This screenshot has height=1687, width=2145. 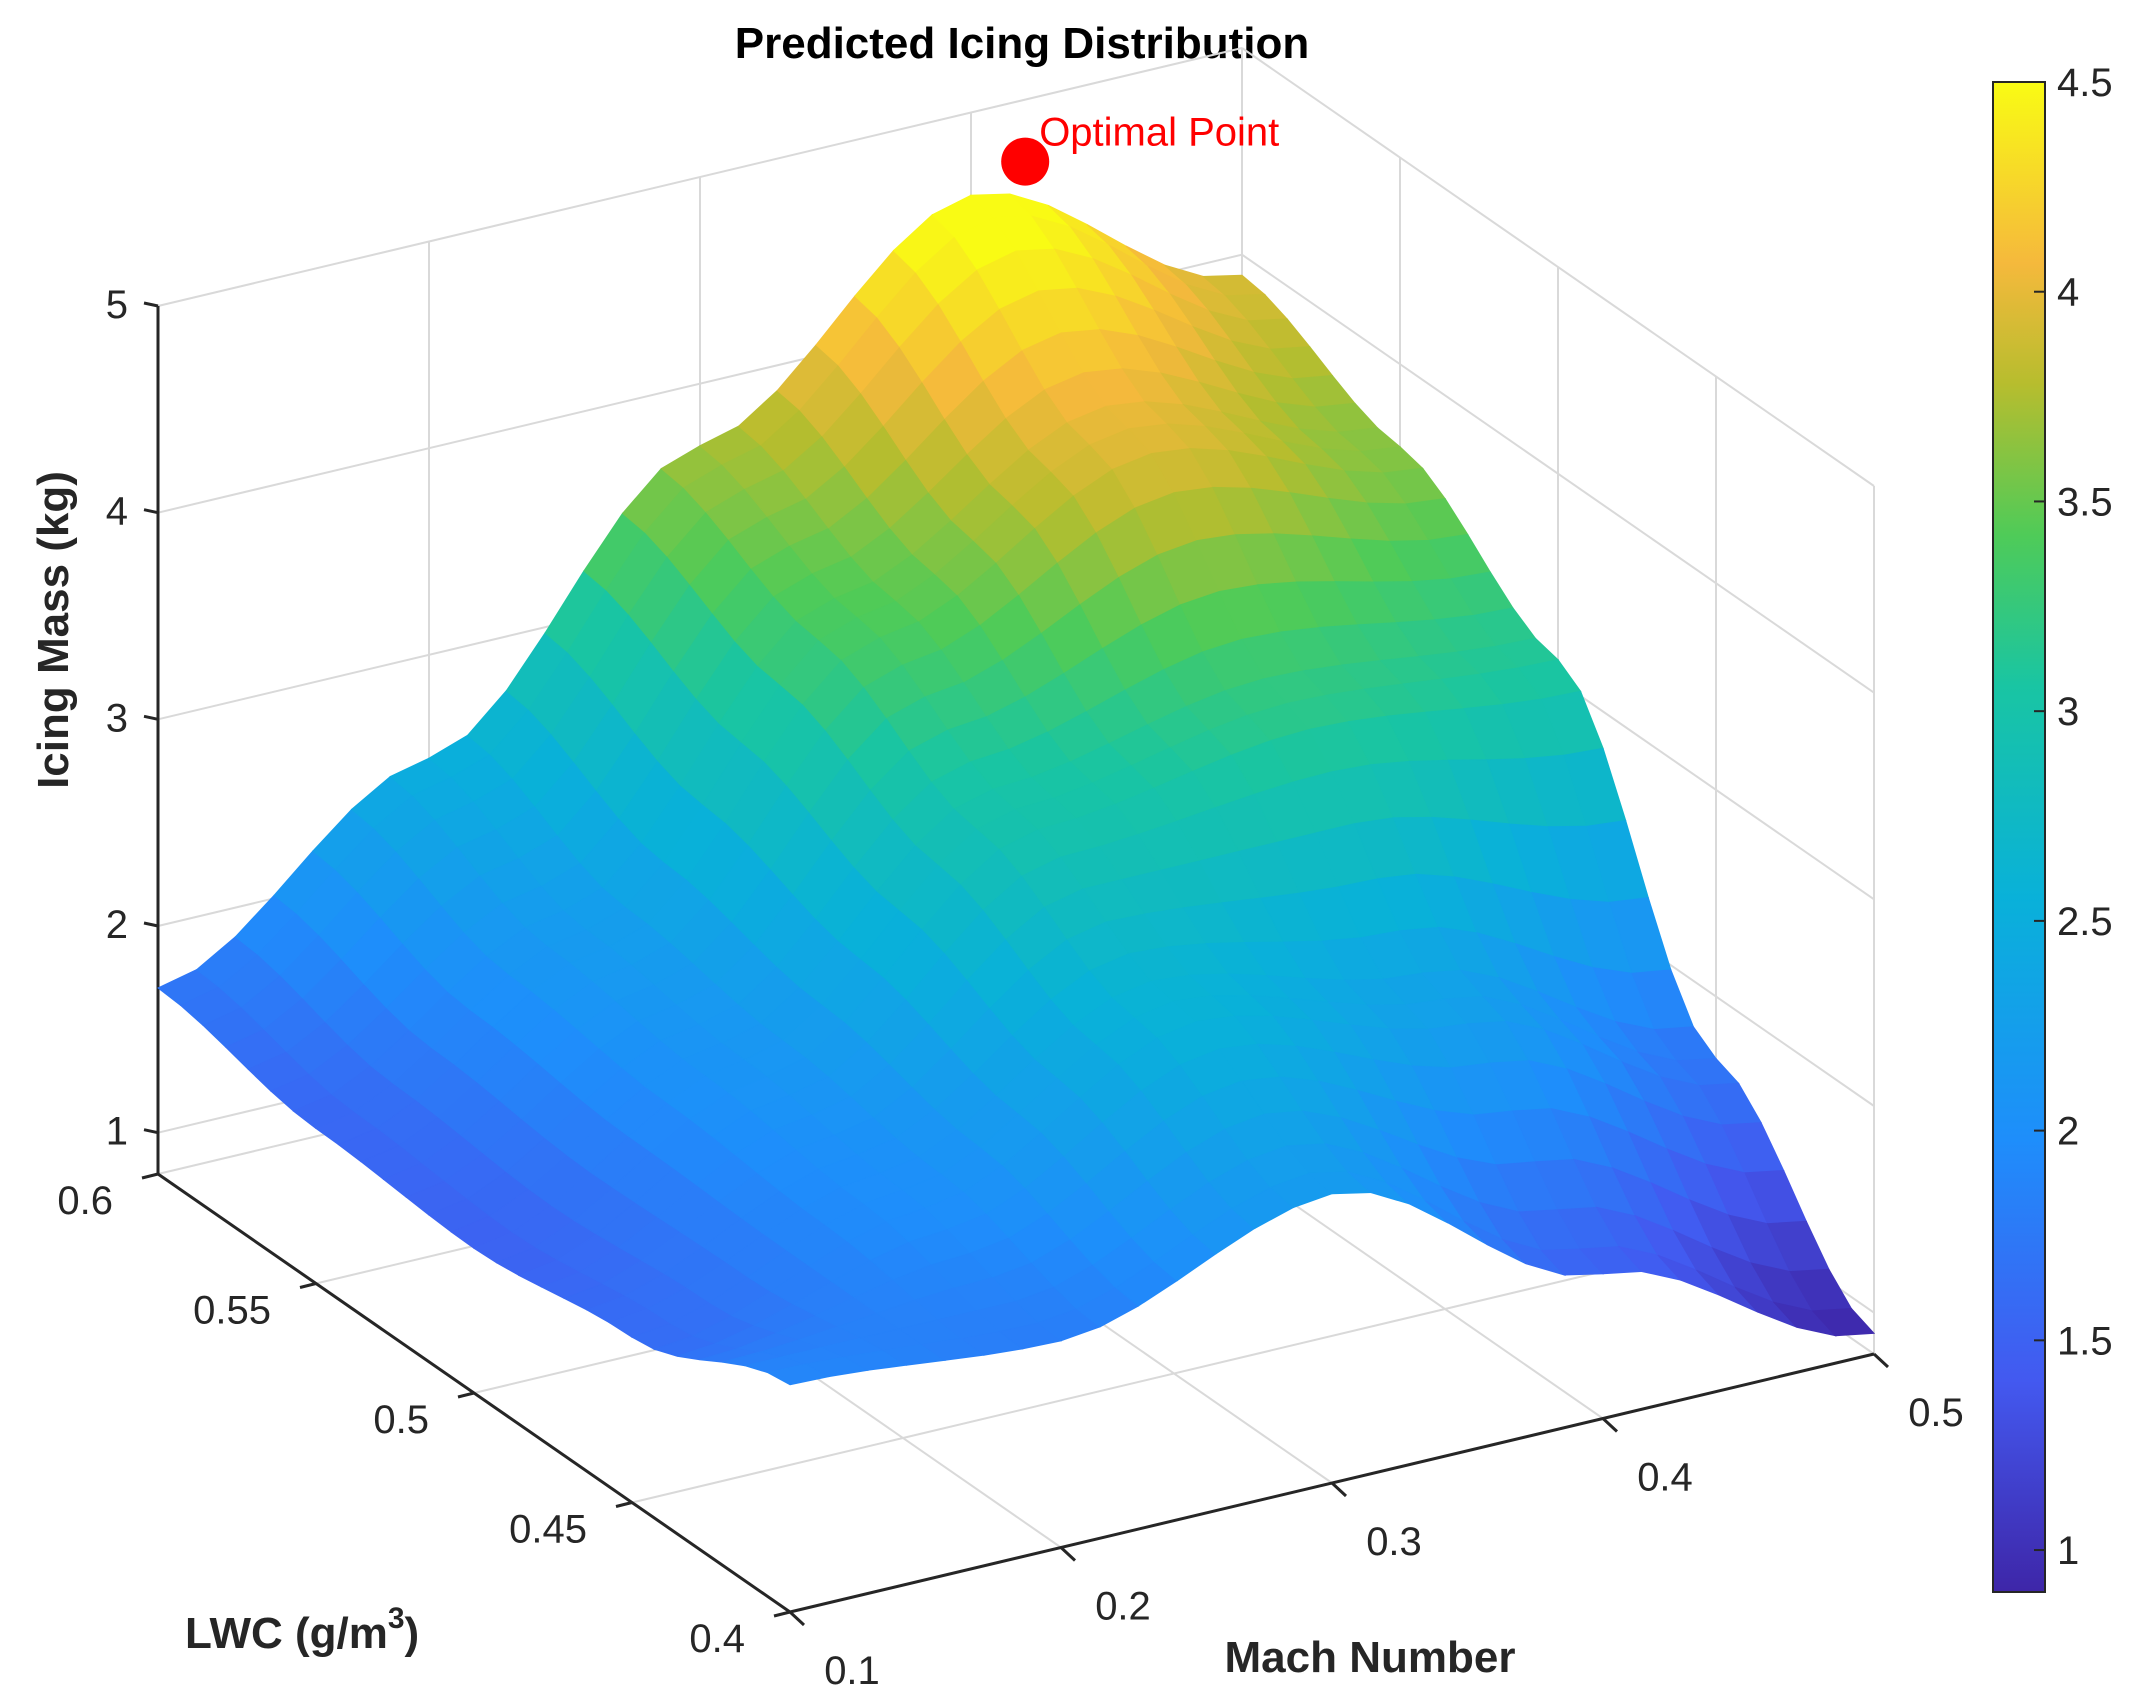 I want to click on colorbar-tick-label: 1.5, so click(x=2085, y=1341).